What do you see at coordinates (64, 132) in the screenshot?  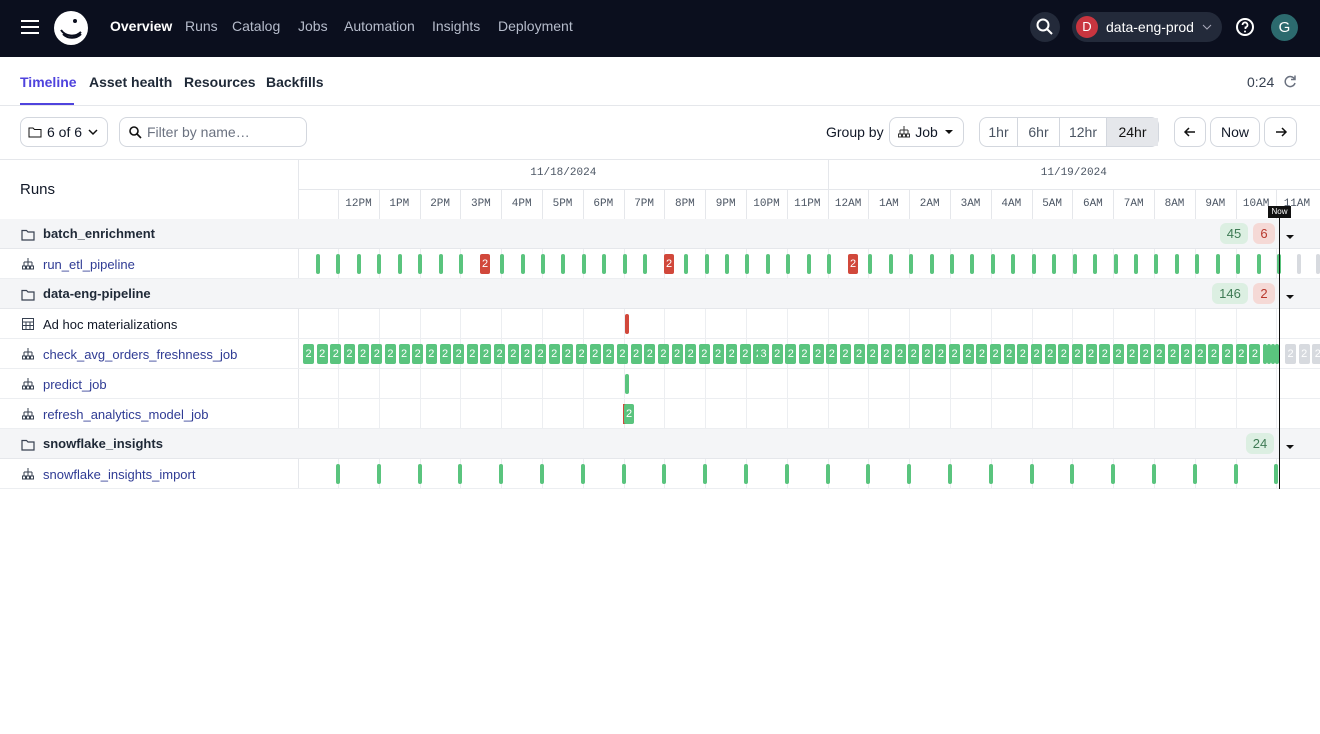 I see `folder-filter: 6 of 6` at bounding box center [64, 132].